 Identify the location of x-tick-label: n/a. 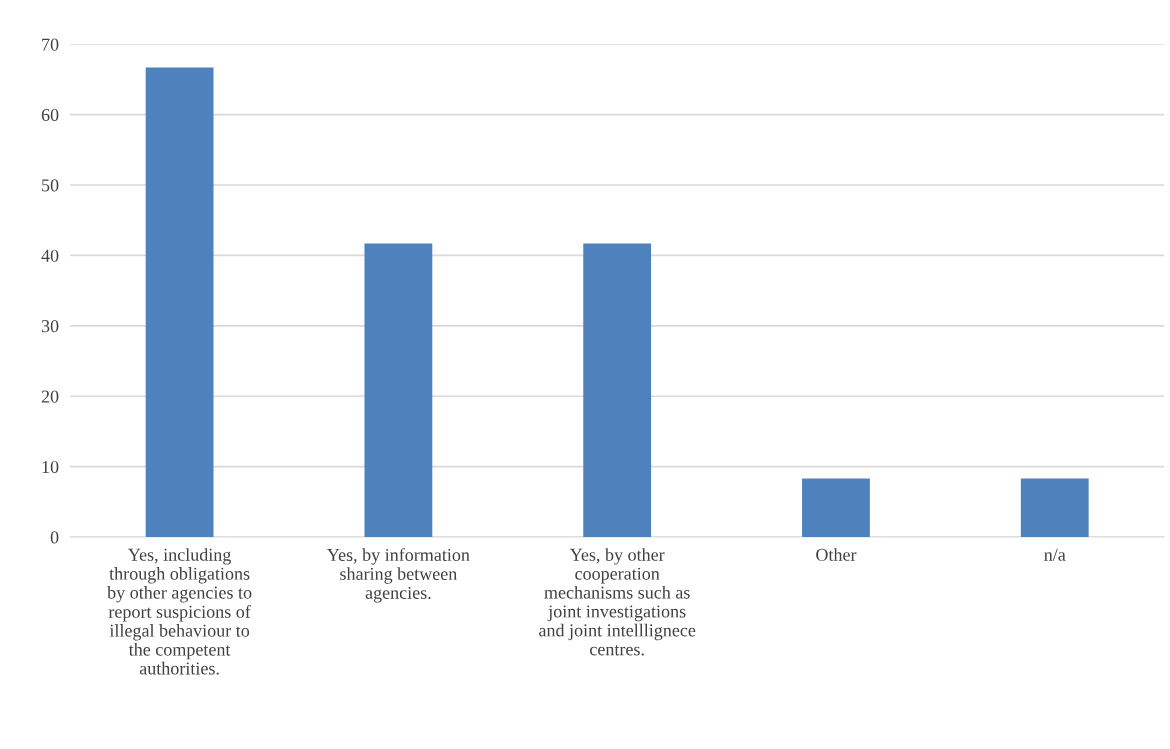
(1055, 554).